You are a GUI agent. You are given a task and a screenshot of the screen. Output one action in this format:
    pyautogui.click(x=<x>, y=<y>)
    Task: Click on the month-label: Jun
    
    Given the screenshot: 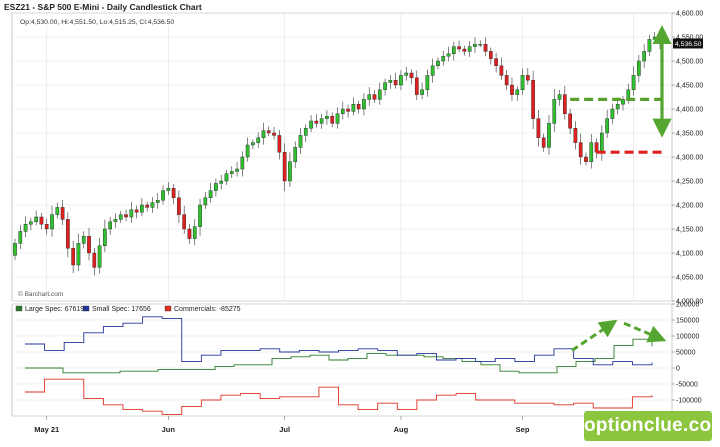 What is the action you would take?
    pyautogui.click(x=169, y=429)
    